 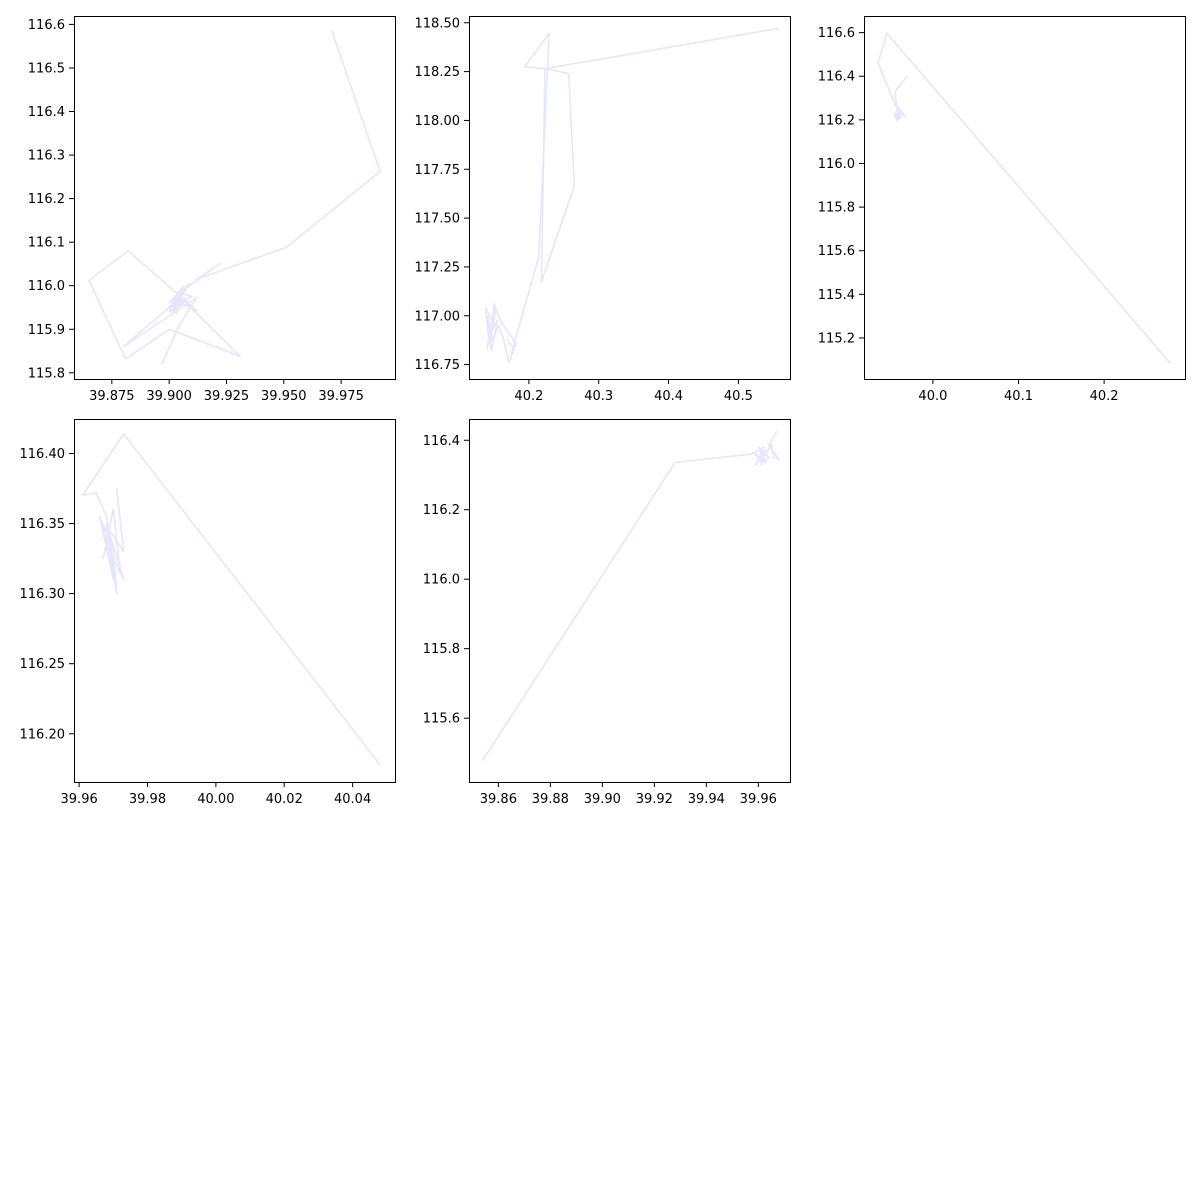 What do you see at coordinates (654, 799) in the screenshot?
I see `x-tick-label: 39.92` at bounding box center [654, 799].